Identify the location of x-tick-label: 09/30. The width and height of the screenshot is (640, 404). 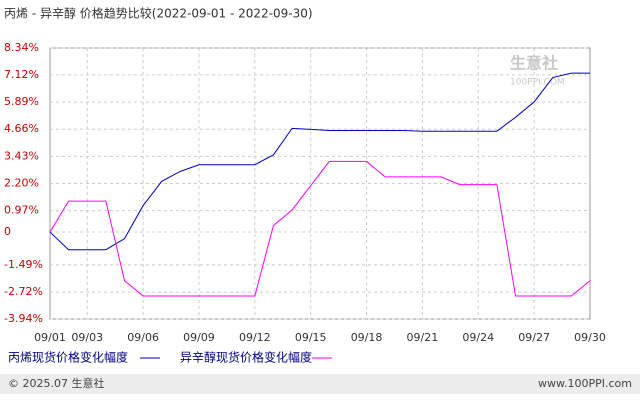
(590, 337).